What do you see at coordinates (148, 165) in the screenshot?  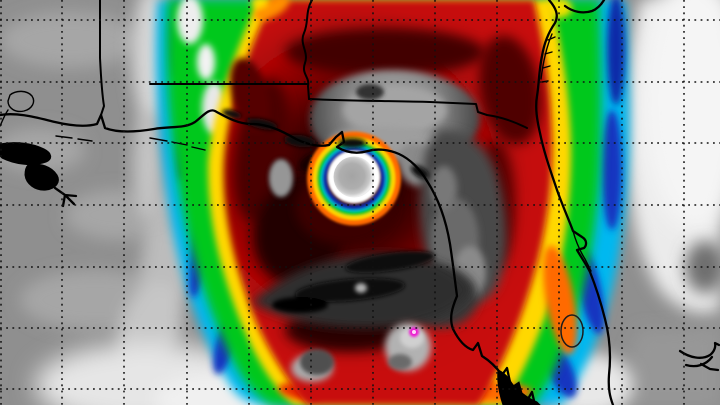 I see `west-white-streak` at bounding box center [148, 165].